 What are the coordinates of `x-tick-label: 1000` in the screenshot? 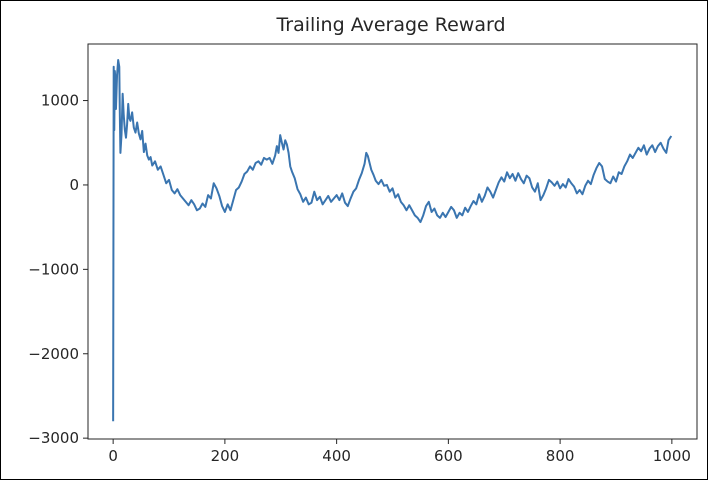 It's located at (672, 456).